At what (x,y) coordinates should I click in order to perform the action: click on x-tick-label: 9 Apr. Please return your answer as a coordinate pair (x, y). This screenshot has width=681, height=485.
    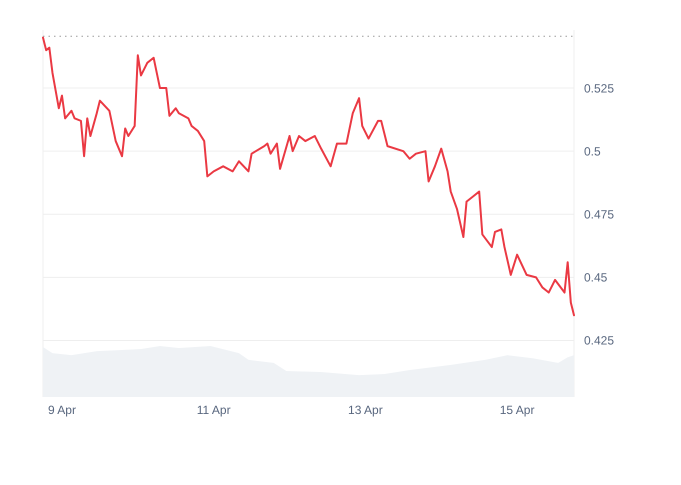
    Looking at the image, I should click on (62, 410).